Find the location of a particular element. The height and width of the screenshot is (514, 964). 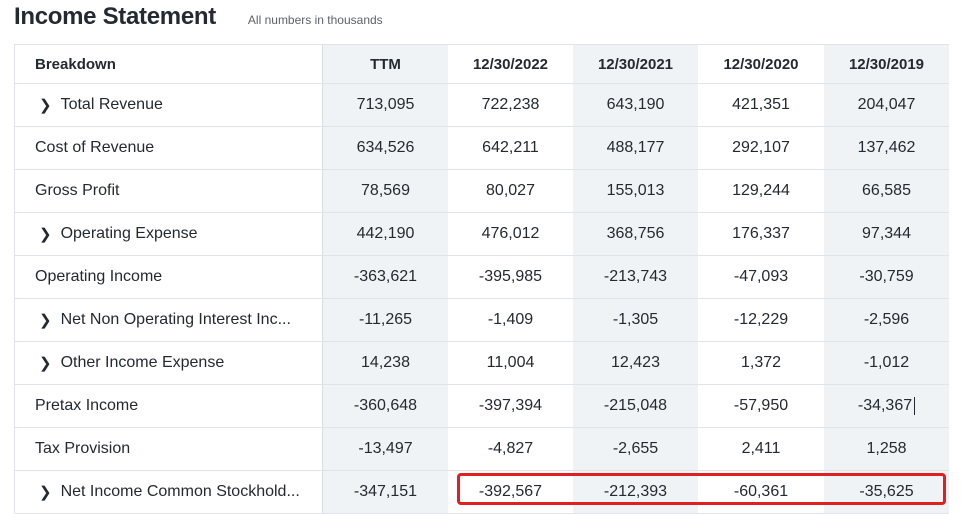

cell-value: -1,305 is located at coordinates (635, 320).